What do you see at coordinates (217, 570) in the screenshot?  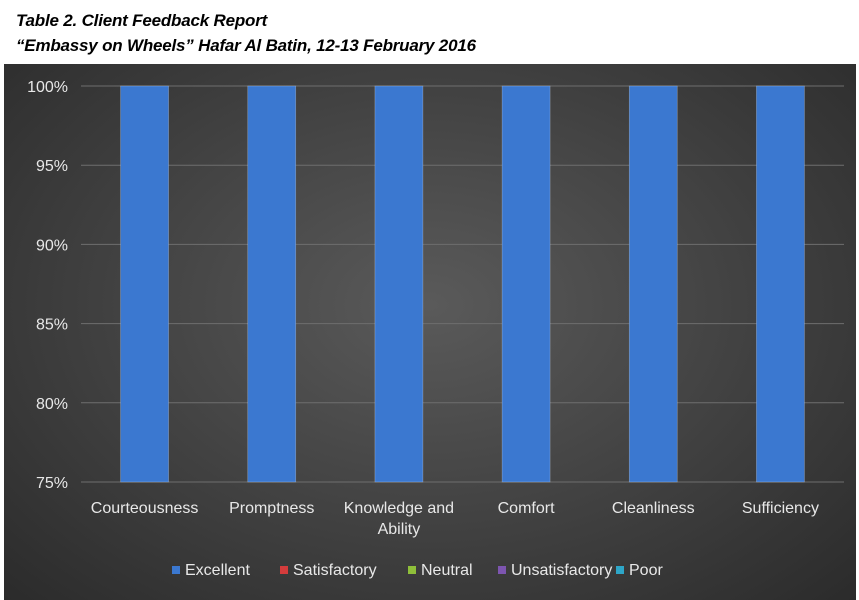 I see `legend-label-excellent: Excellent` at bounding box center [217, 570].